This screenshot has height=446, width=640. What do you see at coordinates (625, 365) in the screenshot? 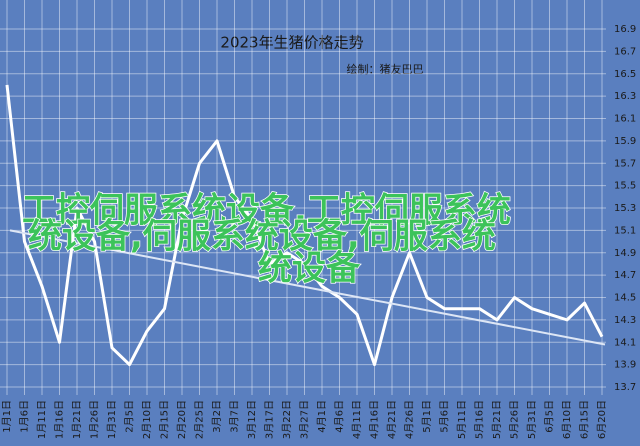
I see `y-tick-label: 13.9` at bounding box center [625, 365].